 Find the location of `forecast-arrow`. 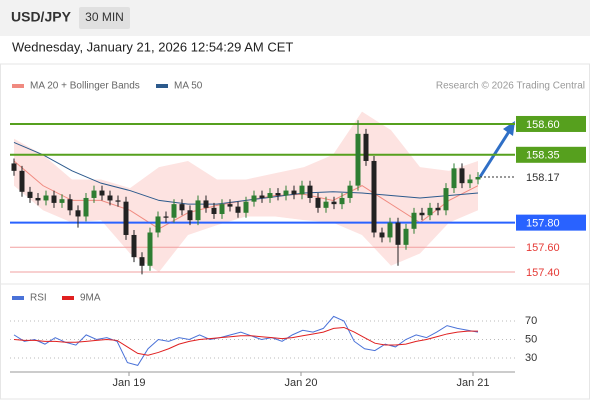

forecast-arrow is located at coordinates (495, 153).